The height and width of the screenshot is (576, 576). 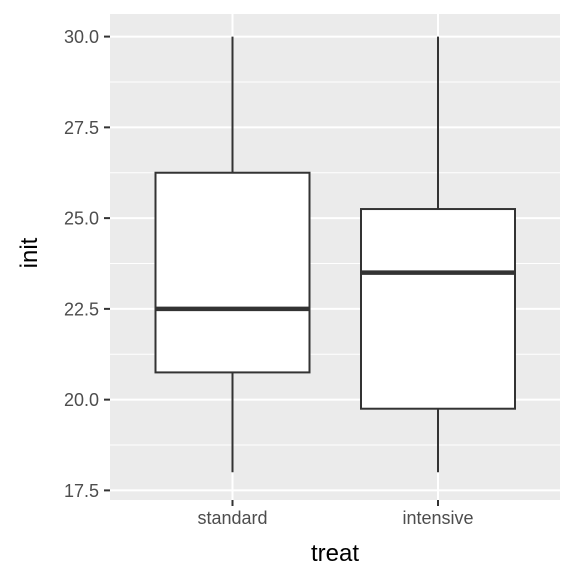 What do you see at coordinates (335, 553) in the screenshot?
I see `x-axis-title: treat` at bounding box center [335, 553].